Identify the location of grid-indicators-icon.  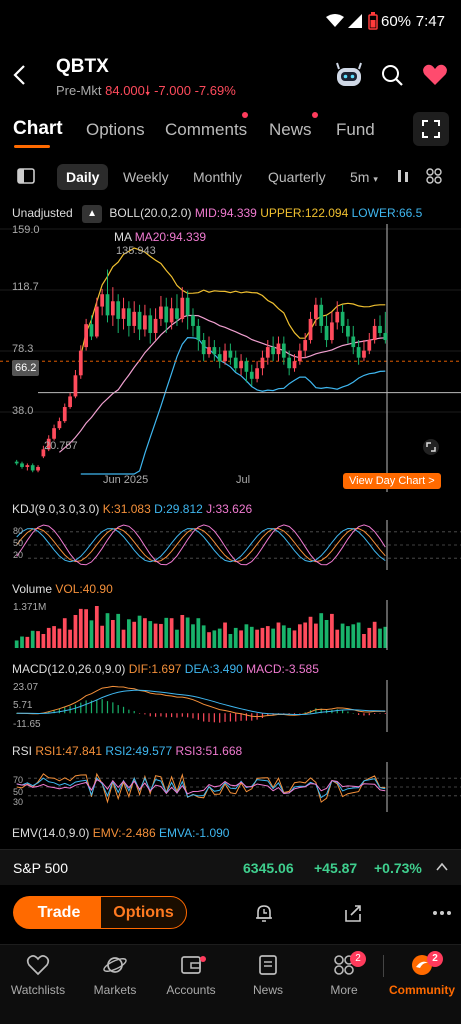
(434, 176).